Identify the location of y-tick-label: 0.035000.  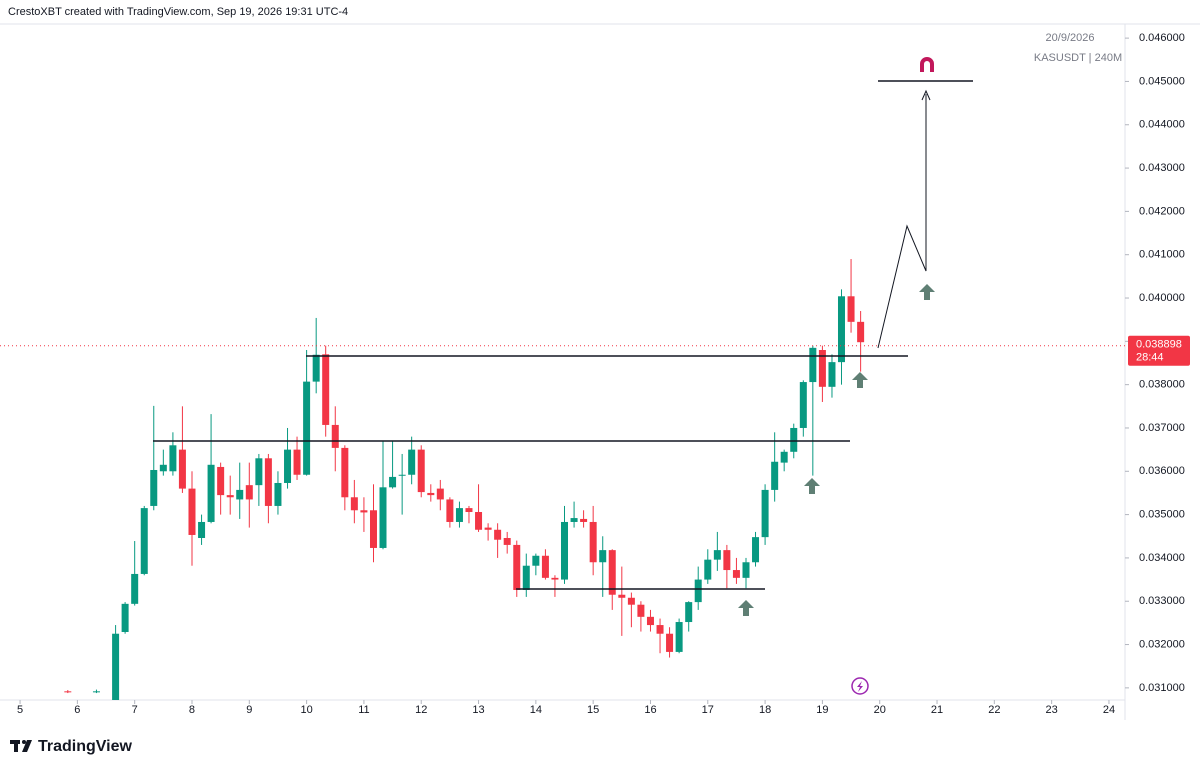
(1162, 515).